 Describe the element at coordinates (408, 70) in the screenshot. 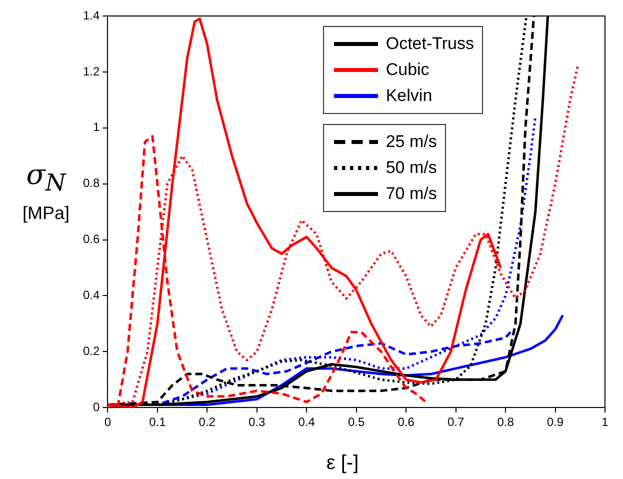

I see `legend-label: Cubic` at that location.